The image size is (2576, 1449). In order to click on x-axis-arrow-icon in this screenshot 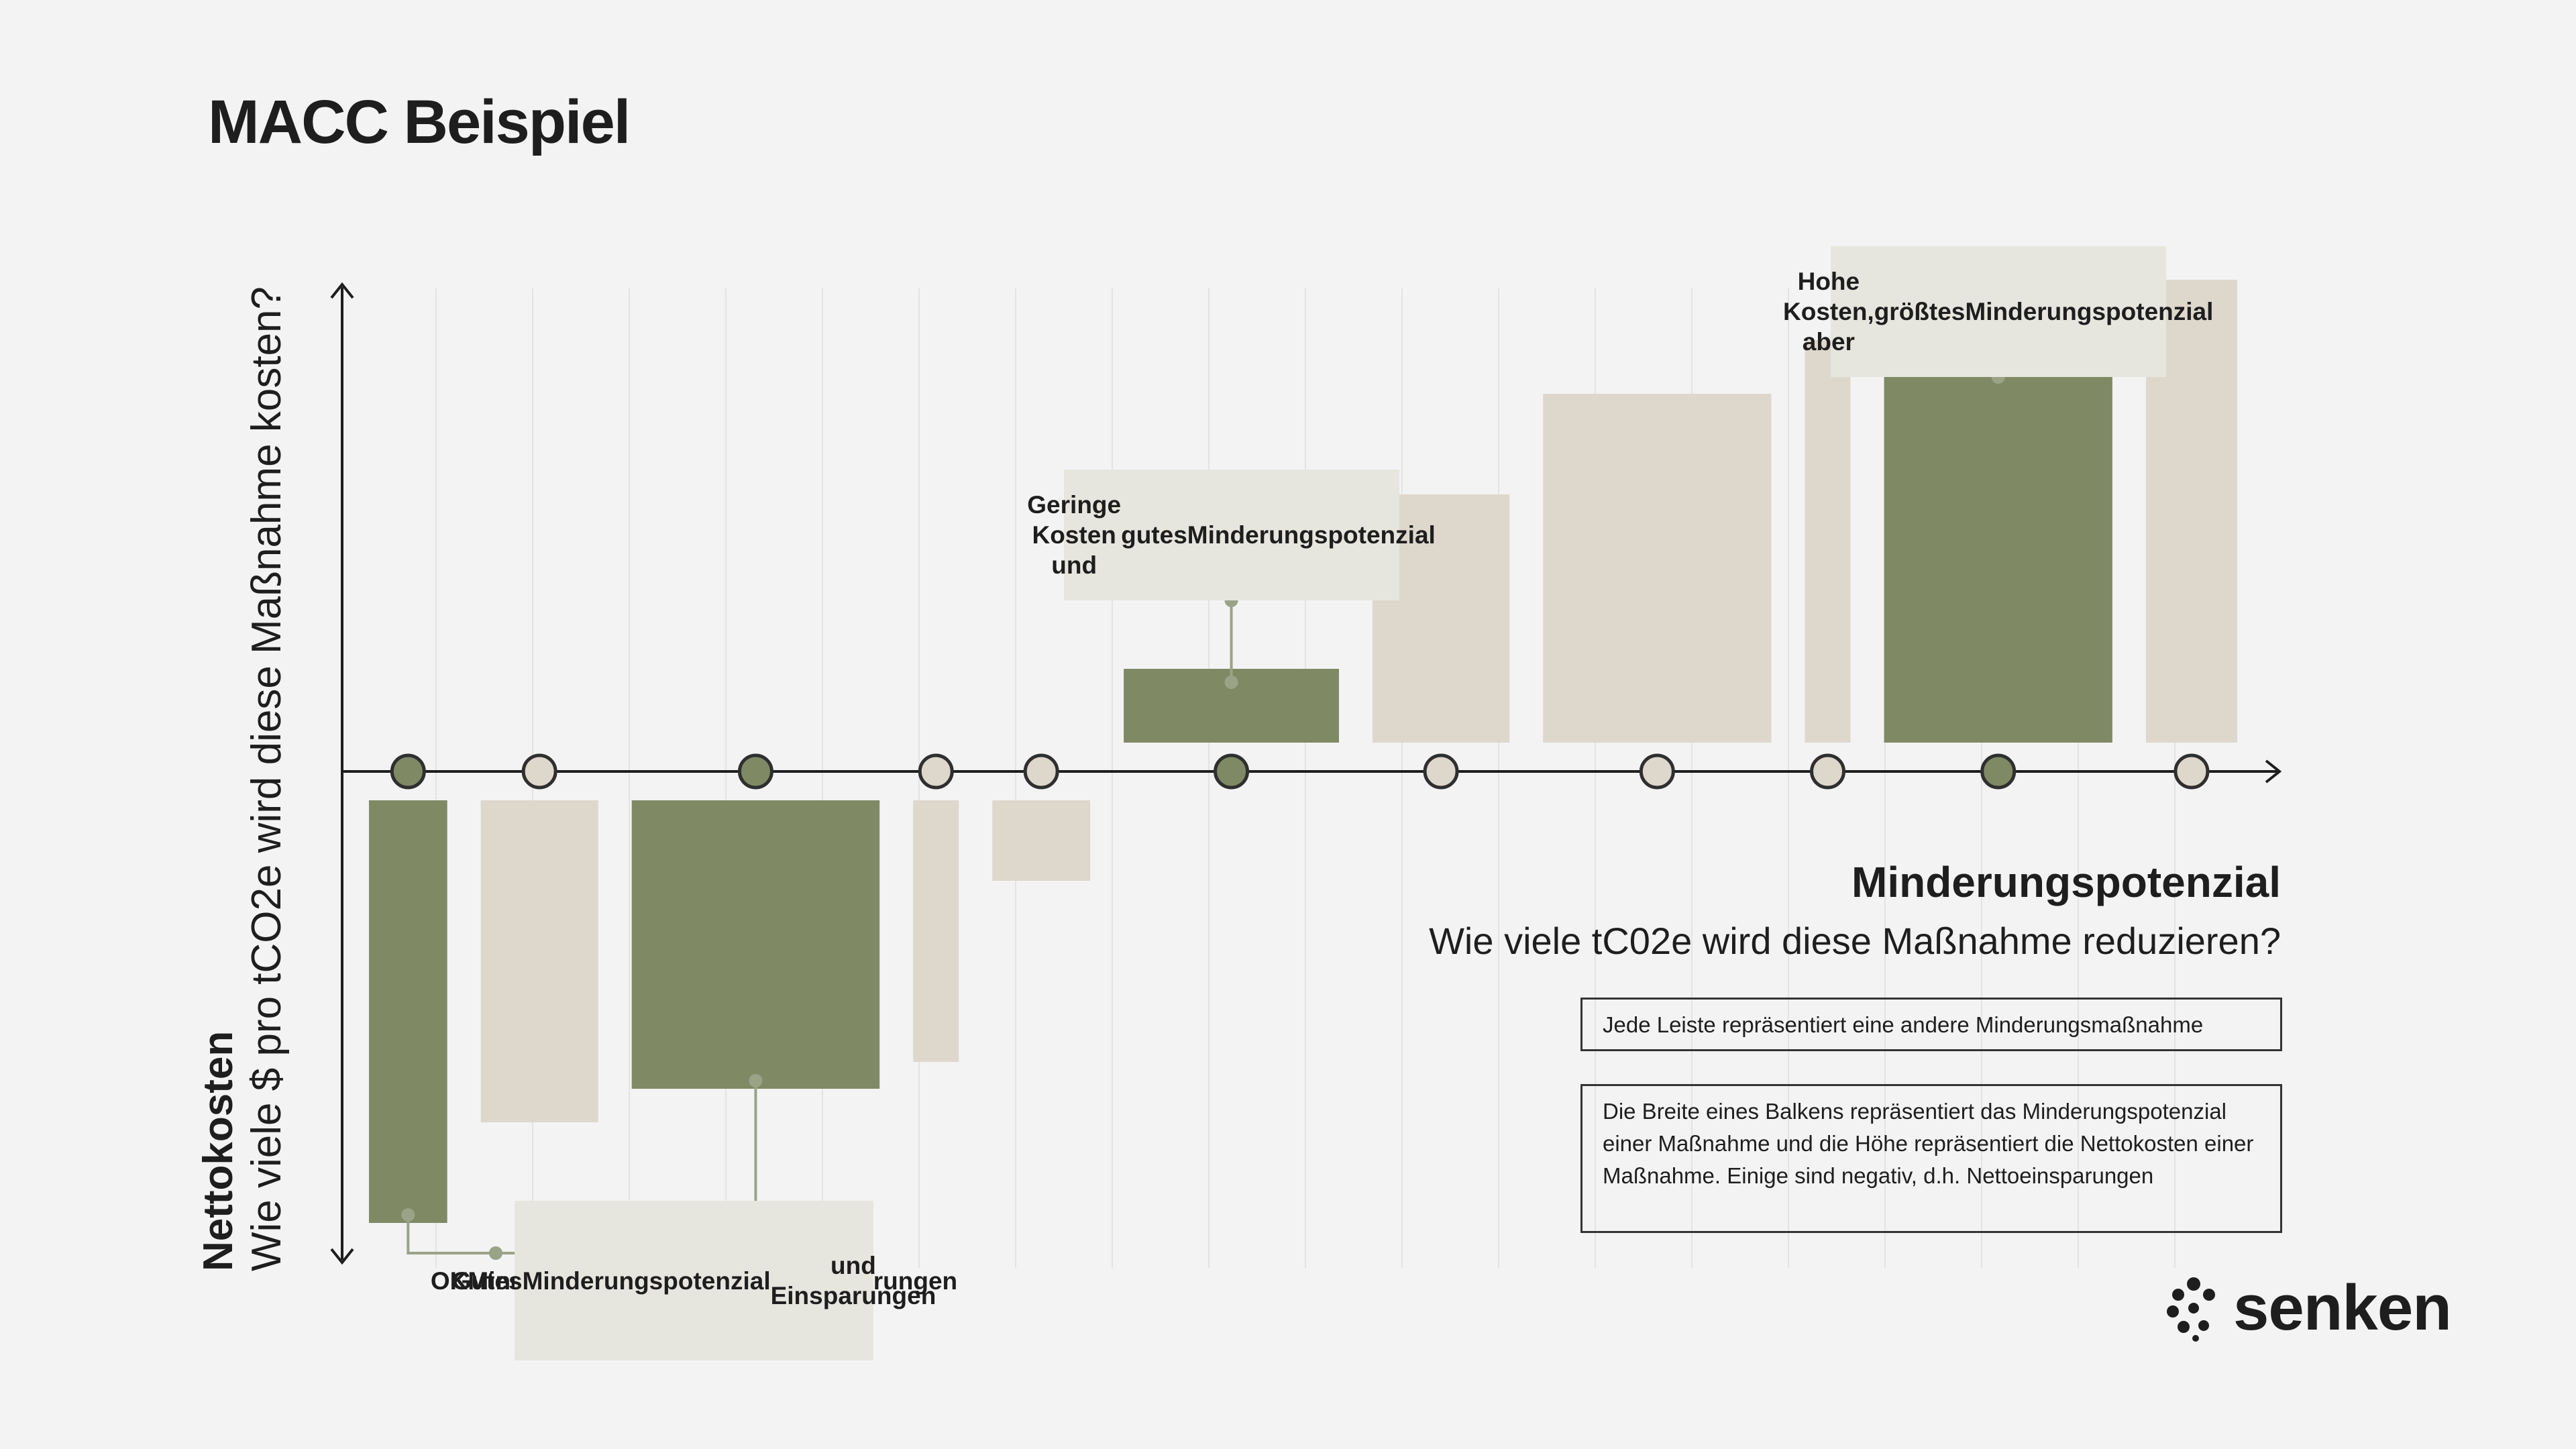, I will do `click(2273, 771)`.